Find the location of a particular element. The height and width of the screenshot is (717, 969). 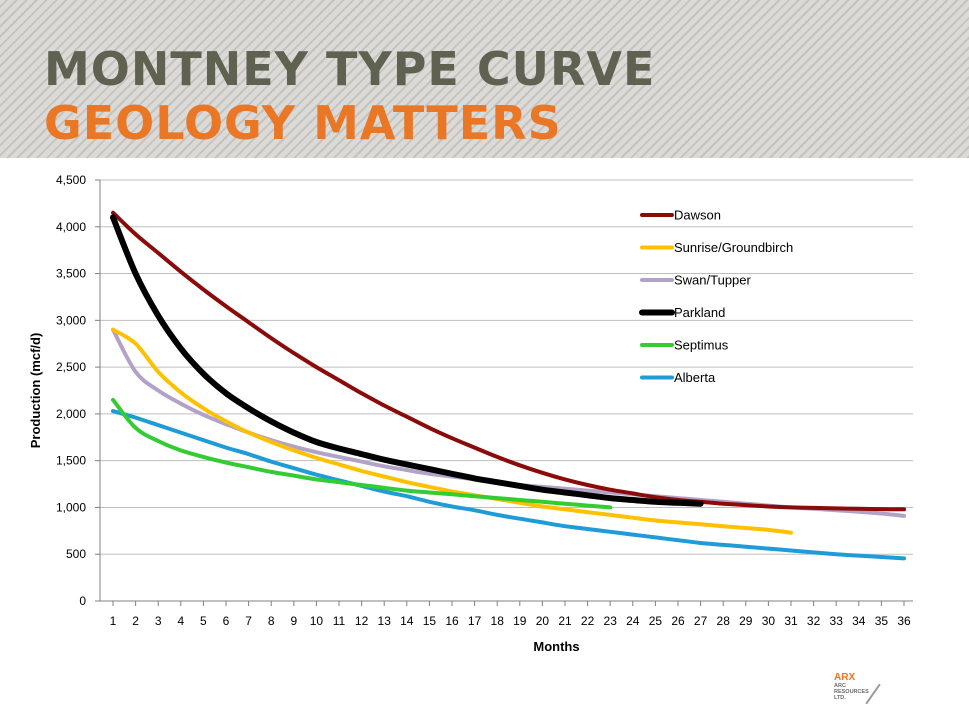

x-tick-label: 8 is located at coordinates (271, 621).